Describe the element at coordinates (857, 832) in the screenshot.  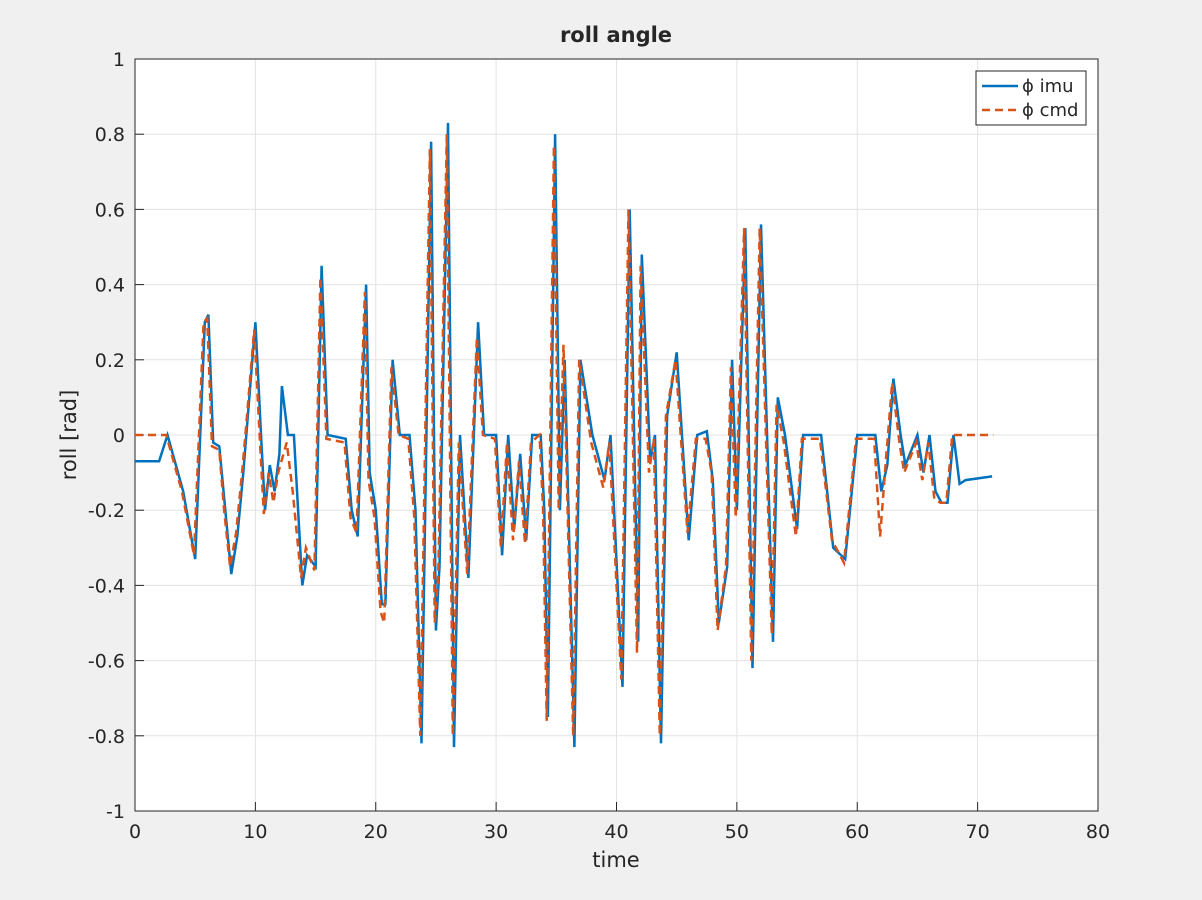
I see `x-tick-label: 60` at that location.